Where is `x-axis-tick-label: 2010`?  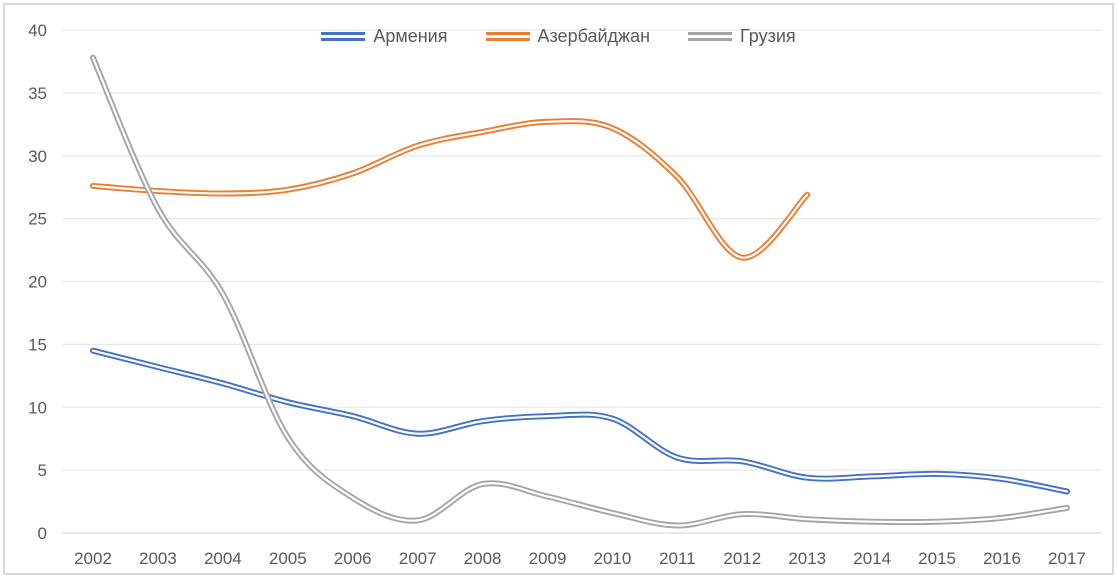 x-axis-tick-label: 2010 is located at coordinates (613, 558).